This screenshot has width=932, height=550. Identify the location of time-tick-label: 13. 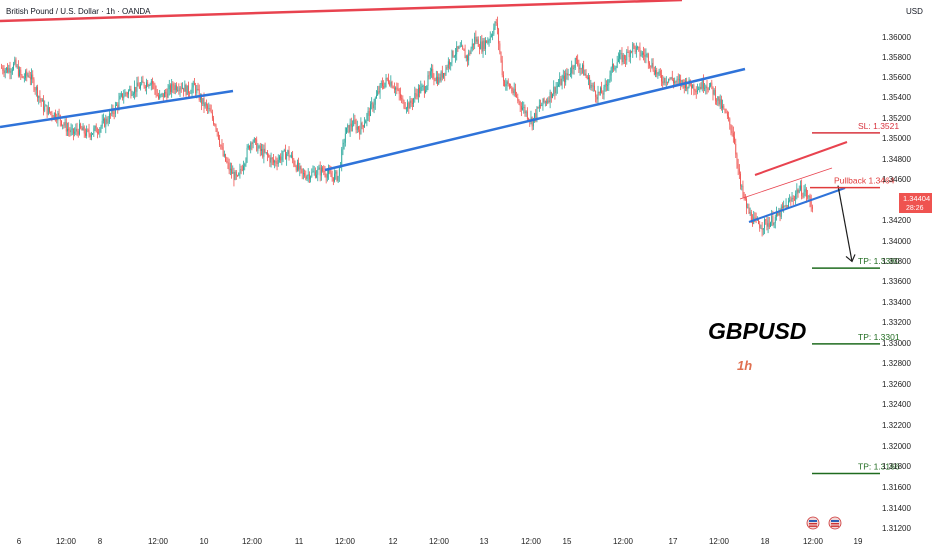
(484, 541).